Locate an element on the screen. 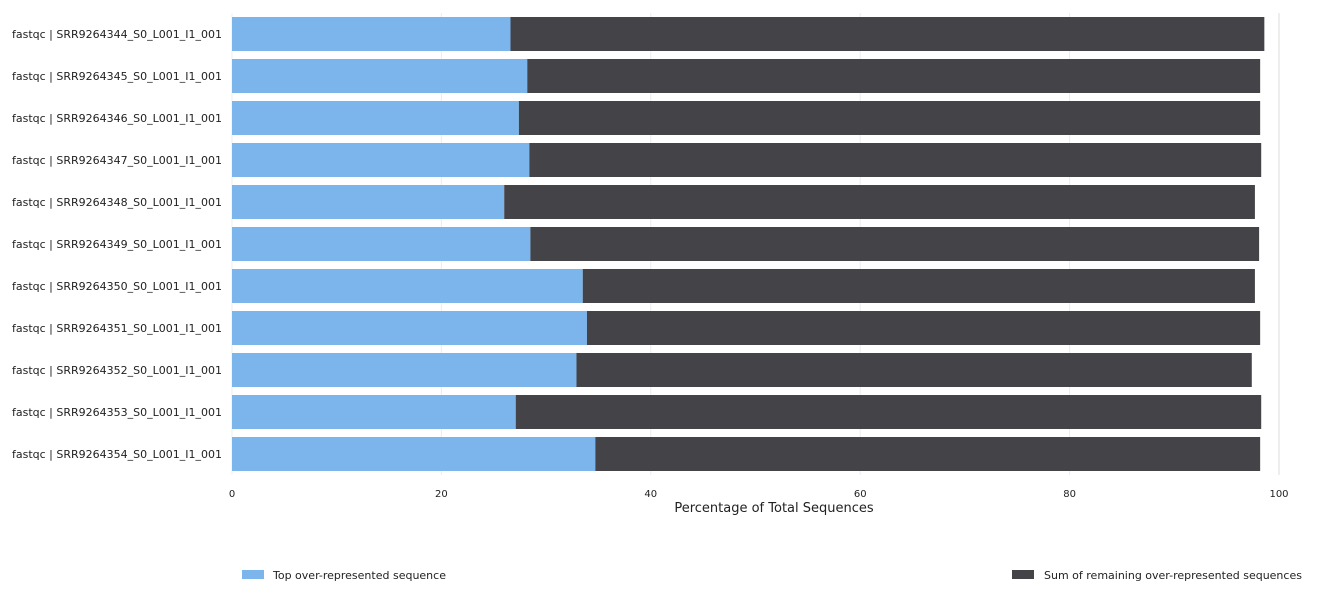 This screenshot has height=595, width=1330. x-tick-label-40: 40 is located at coordinates (650, 494).